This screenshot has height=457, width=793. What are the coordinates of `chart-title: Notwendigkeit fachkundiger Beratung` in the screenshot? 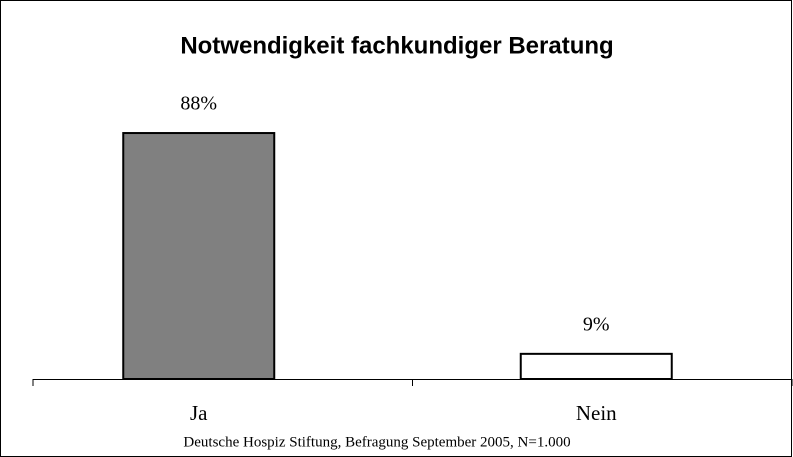 It's located at (396, 45).